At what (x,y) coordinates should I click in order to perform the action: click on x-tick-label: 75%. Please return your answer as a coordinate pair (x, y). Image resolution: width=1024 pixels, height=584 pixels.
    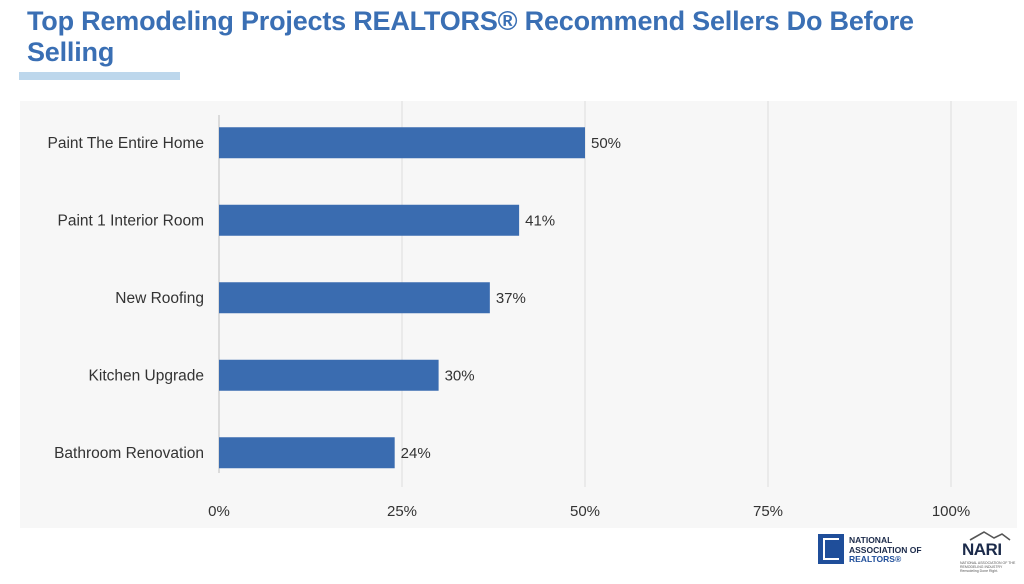
    Looking at the image, I should click on (768, 511).